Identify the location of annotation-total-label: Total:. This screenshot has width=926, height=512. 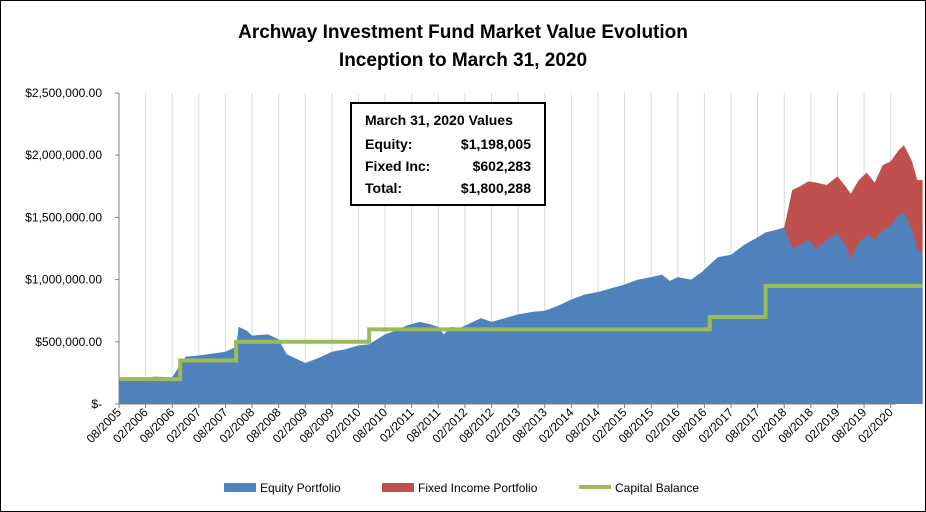
(383, 188).